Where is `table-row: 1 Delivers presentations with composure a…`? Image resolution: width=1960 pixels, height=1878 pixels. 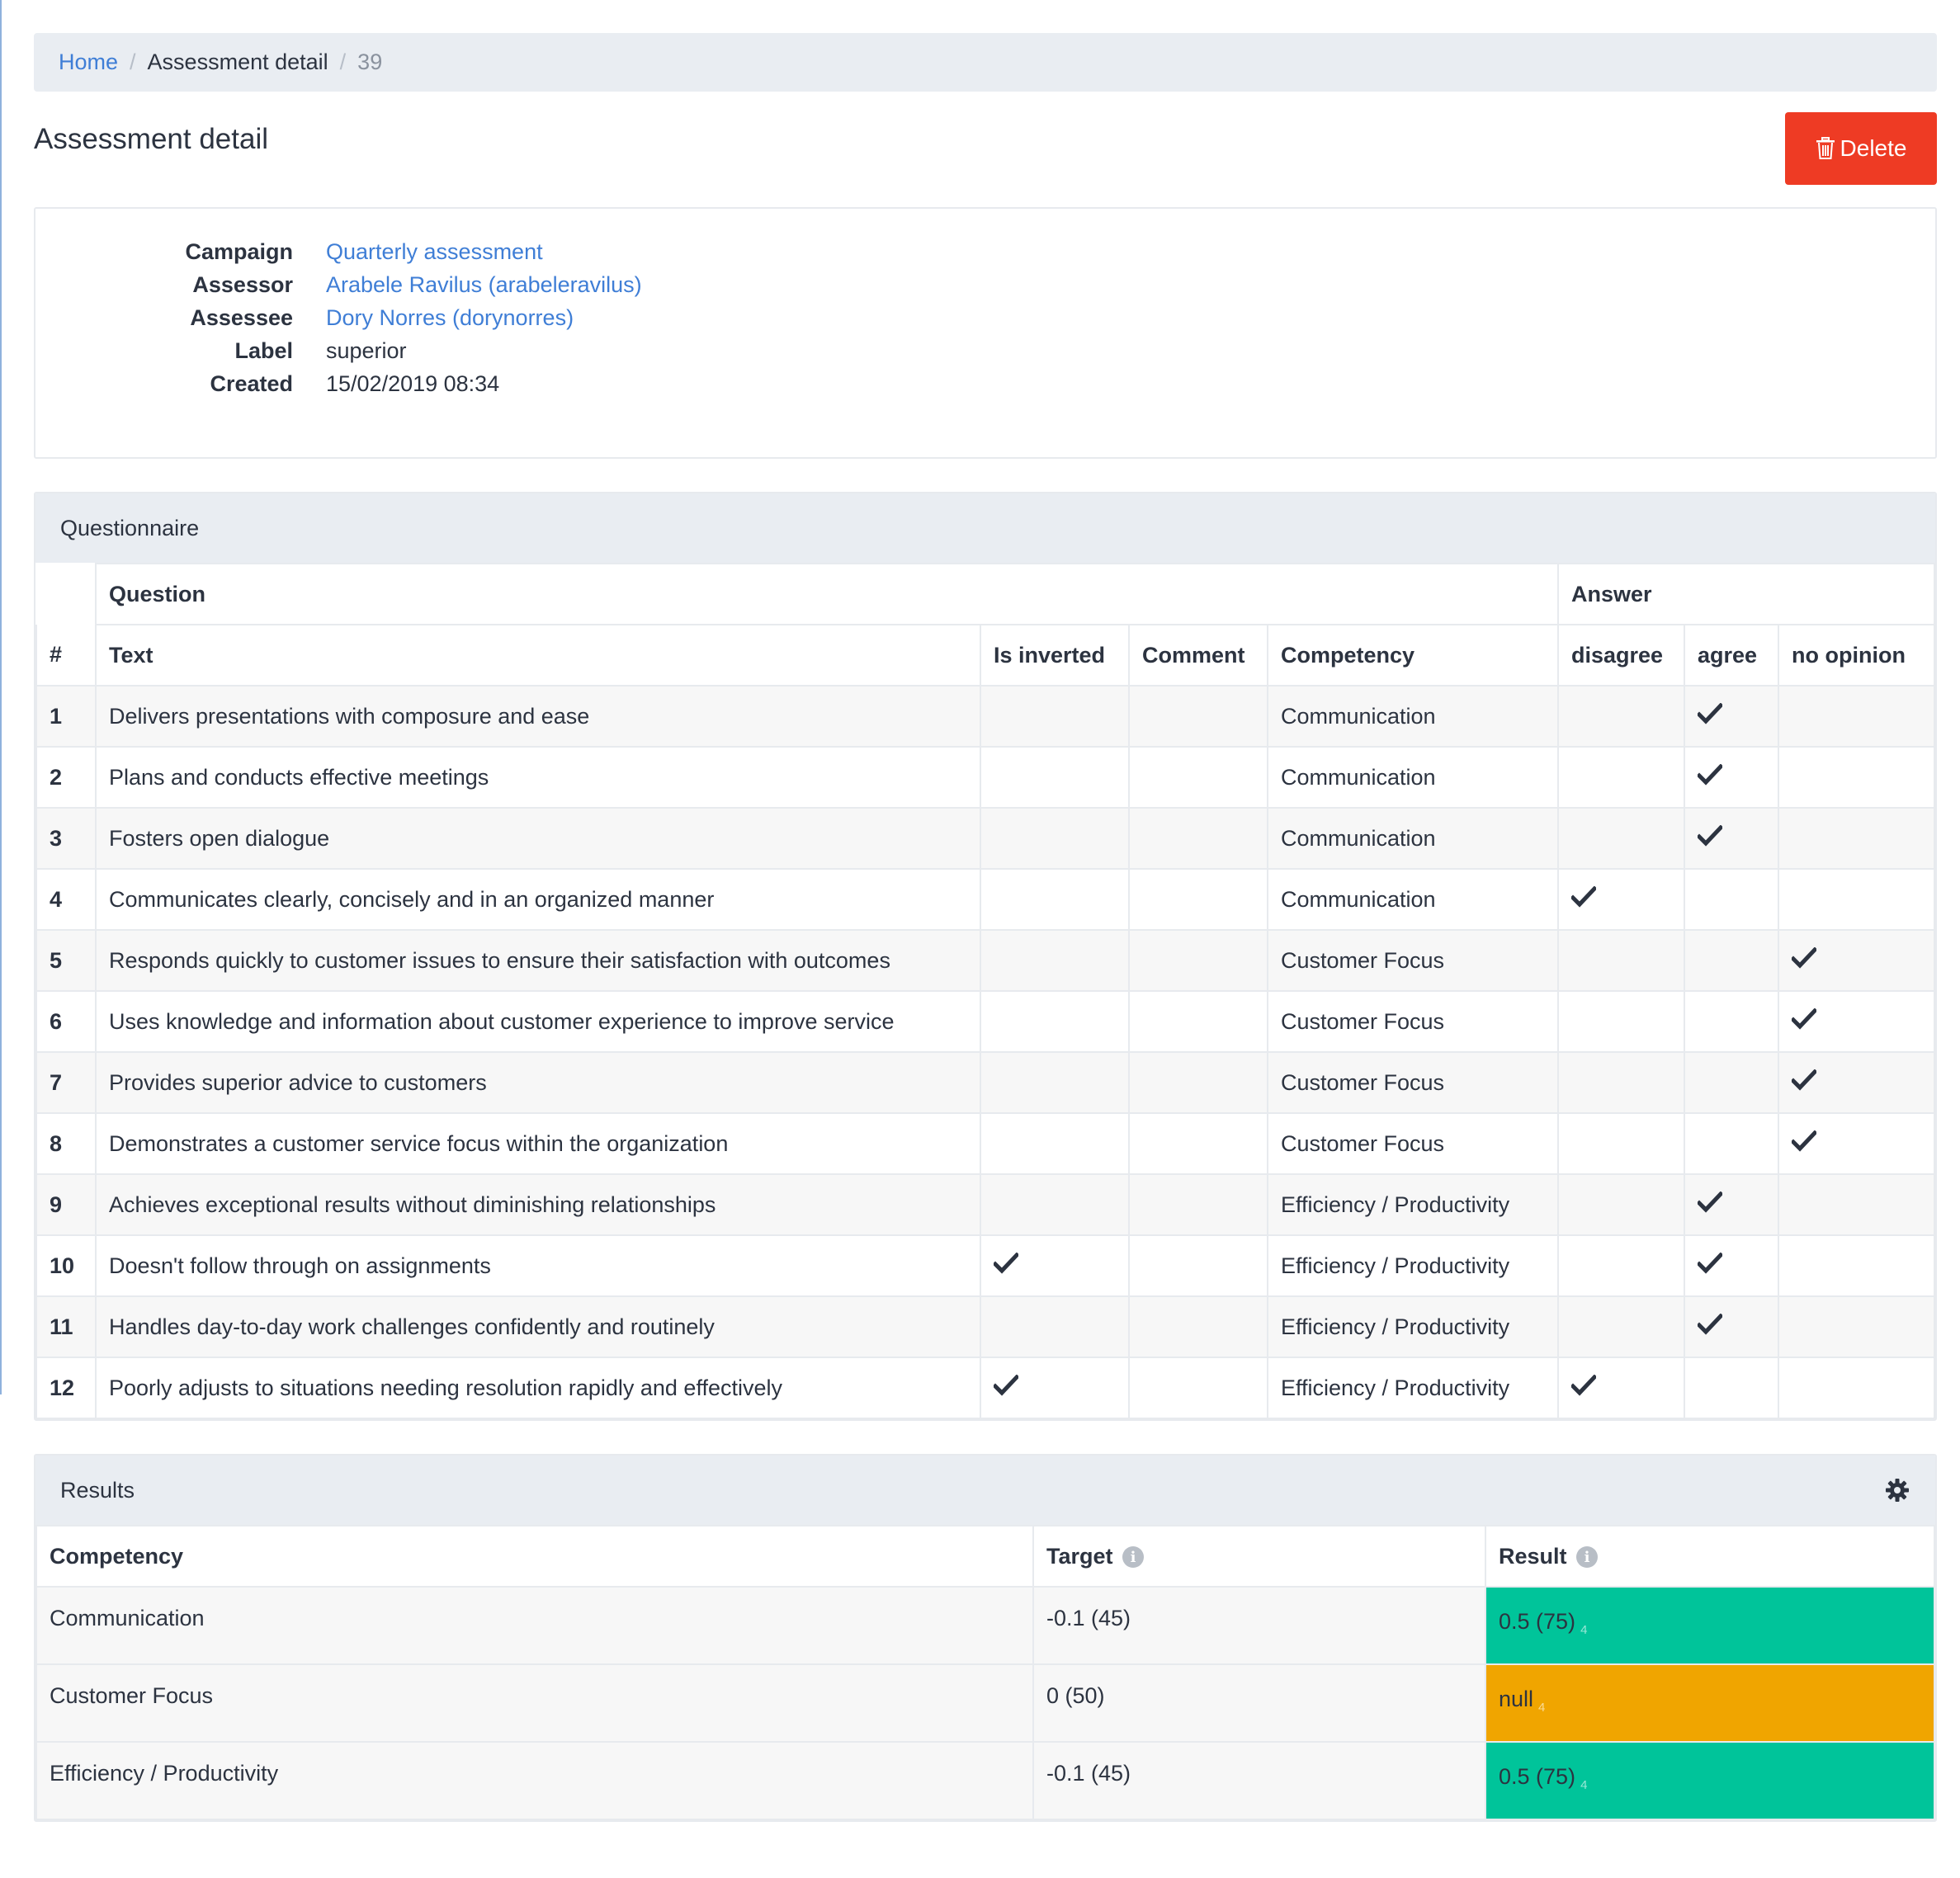
table-row: 1 Delivers presentations with composure a… is located at coordinates (985, 716).